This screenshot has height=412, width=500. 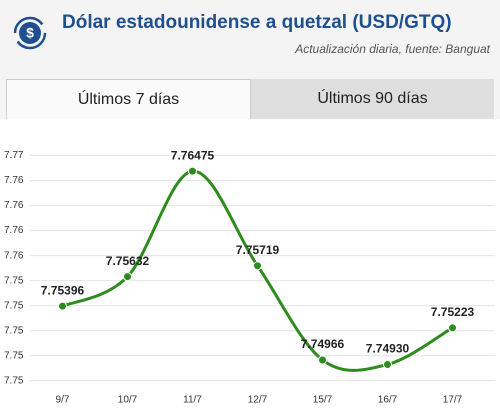 What do you see at coordinates (323, 344) in the screenshot?
I see `value-label: 7.74966` at bounding box center [323, 344].